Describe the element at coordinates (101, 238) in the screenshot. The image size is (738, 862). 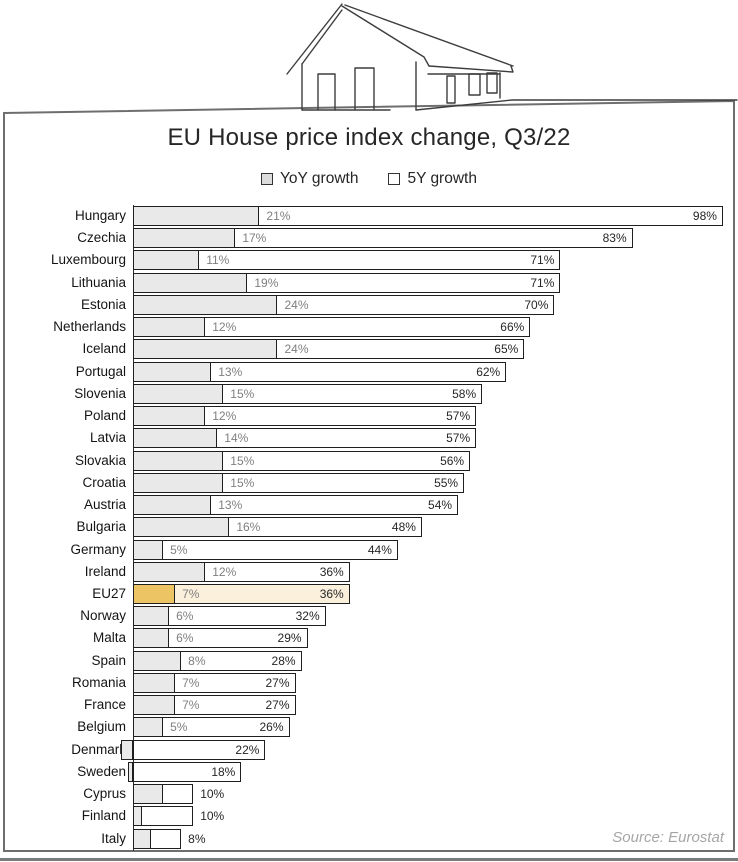
I see `country-label: Czechia` at that location.